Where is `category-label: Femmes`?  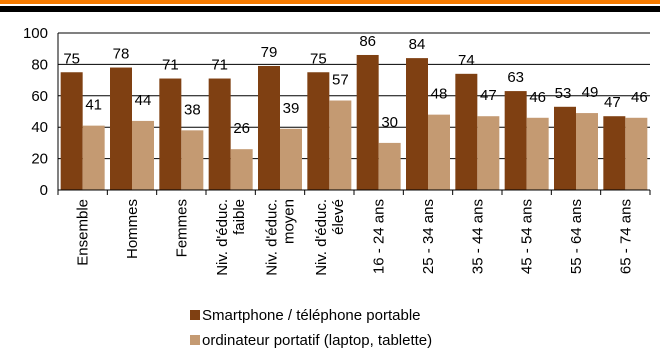 category-label: Femmes is located at coordinates (181, 228).